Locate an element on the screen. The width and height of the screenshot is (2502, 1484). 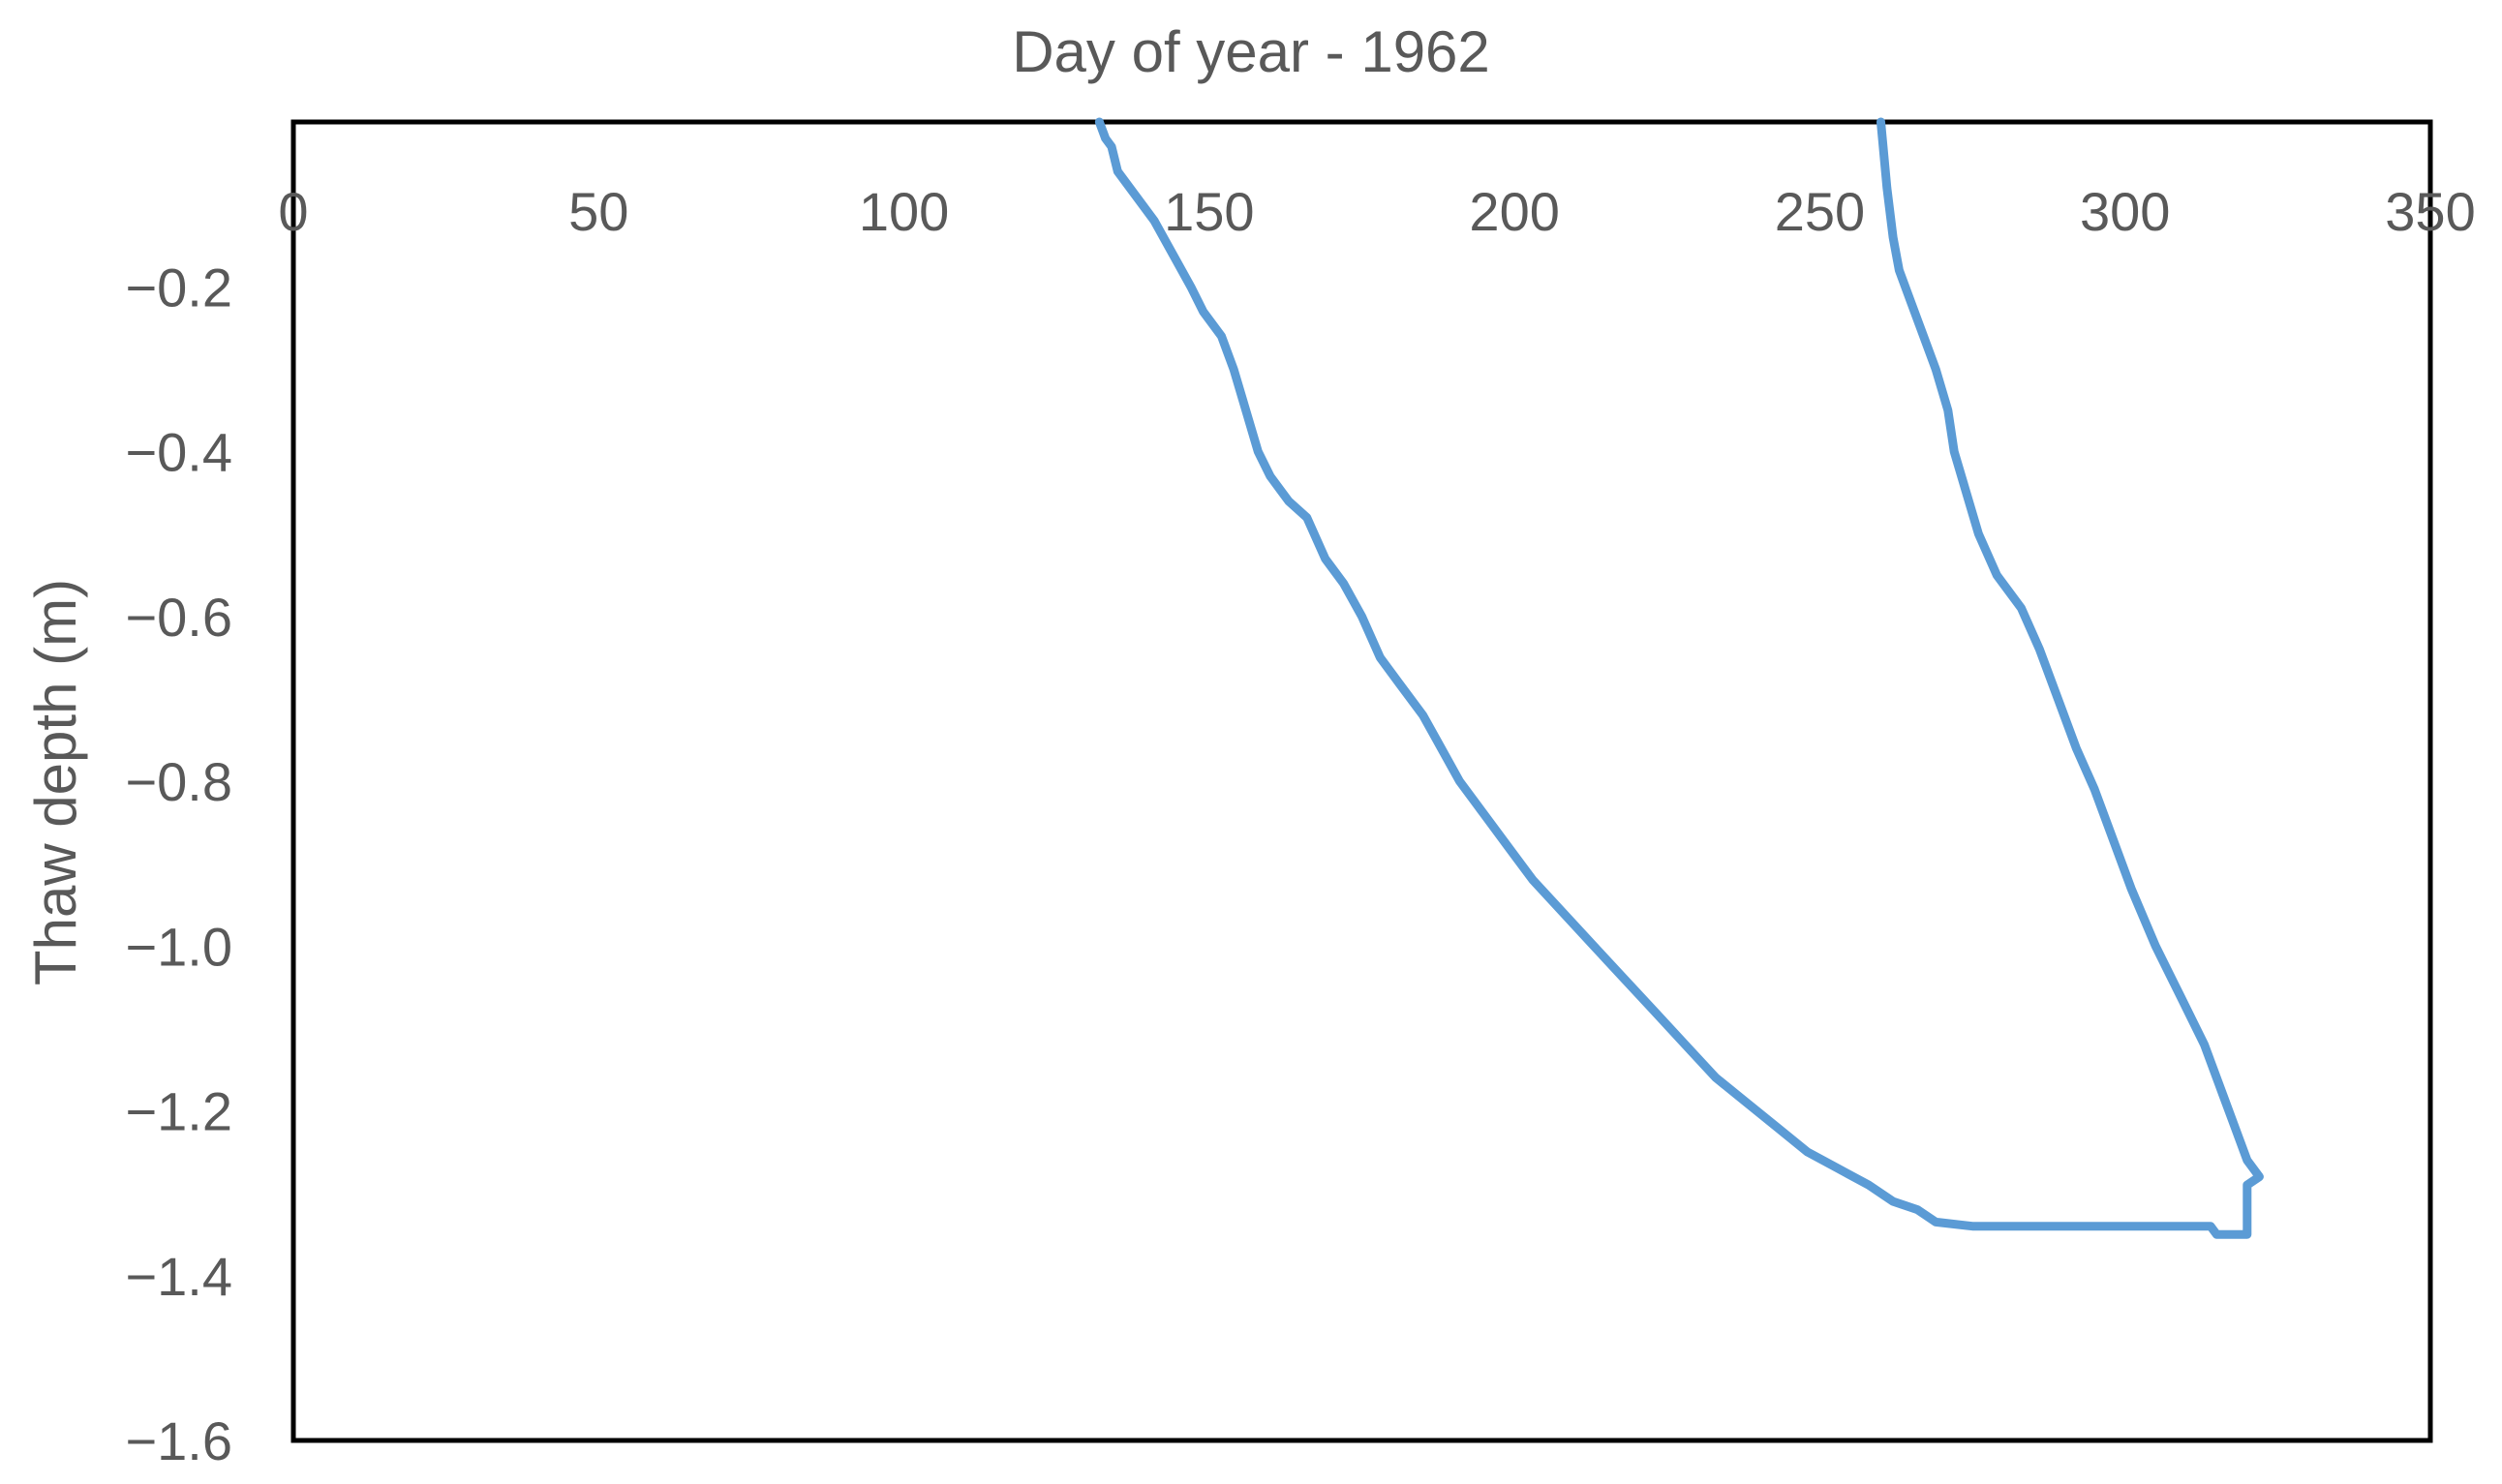
x-tick-label: 100 is located at coordinates (904, 211).